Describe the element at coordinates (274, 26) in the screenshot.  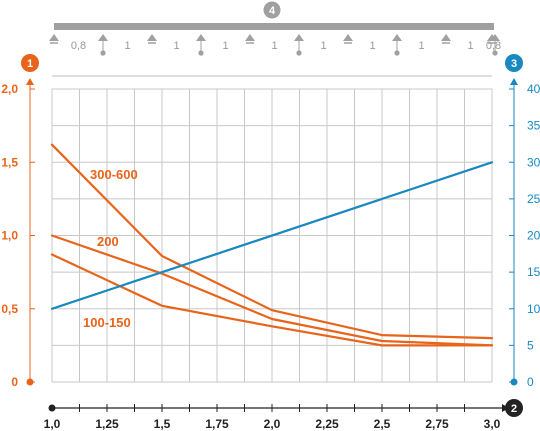
I see `beam` at that location.